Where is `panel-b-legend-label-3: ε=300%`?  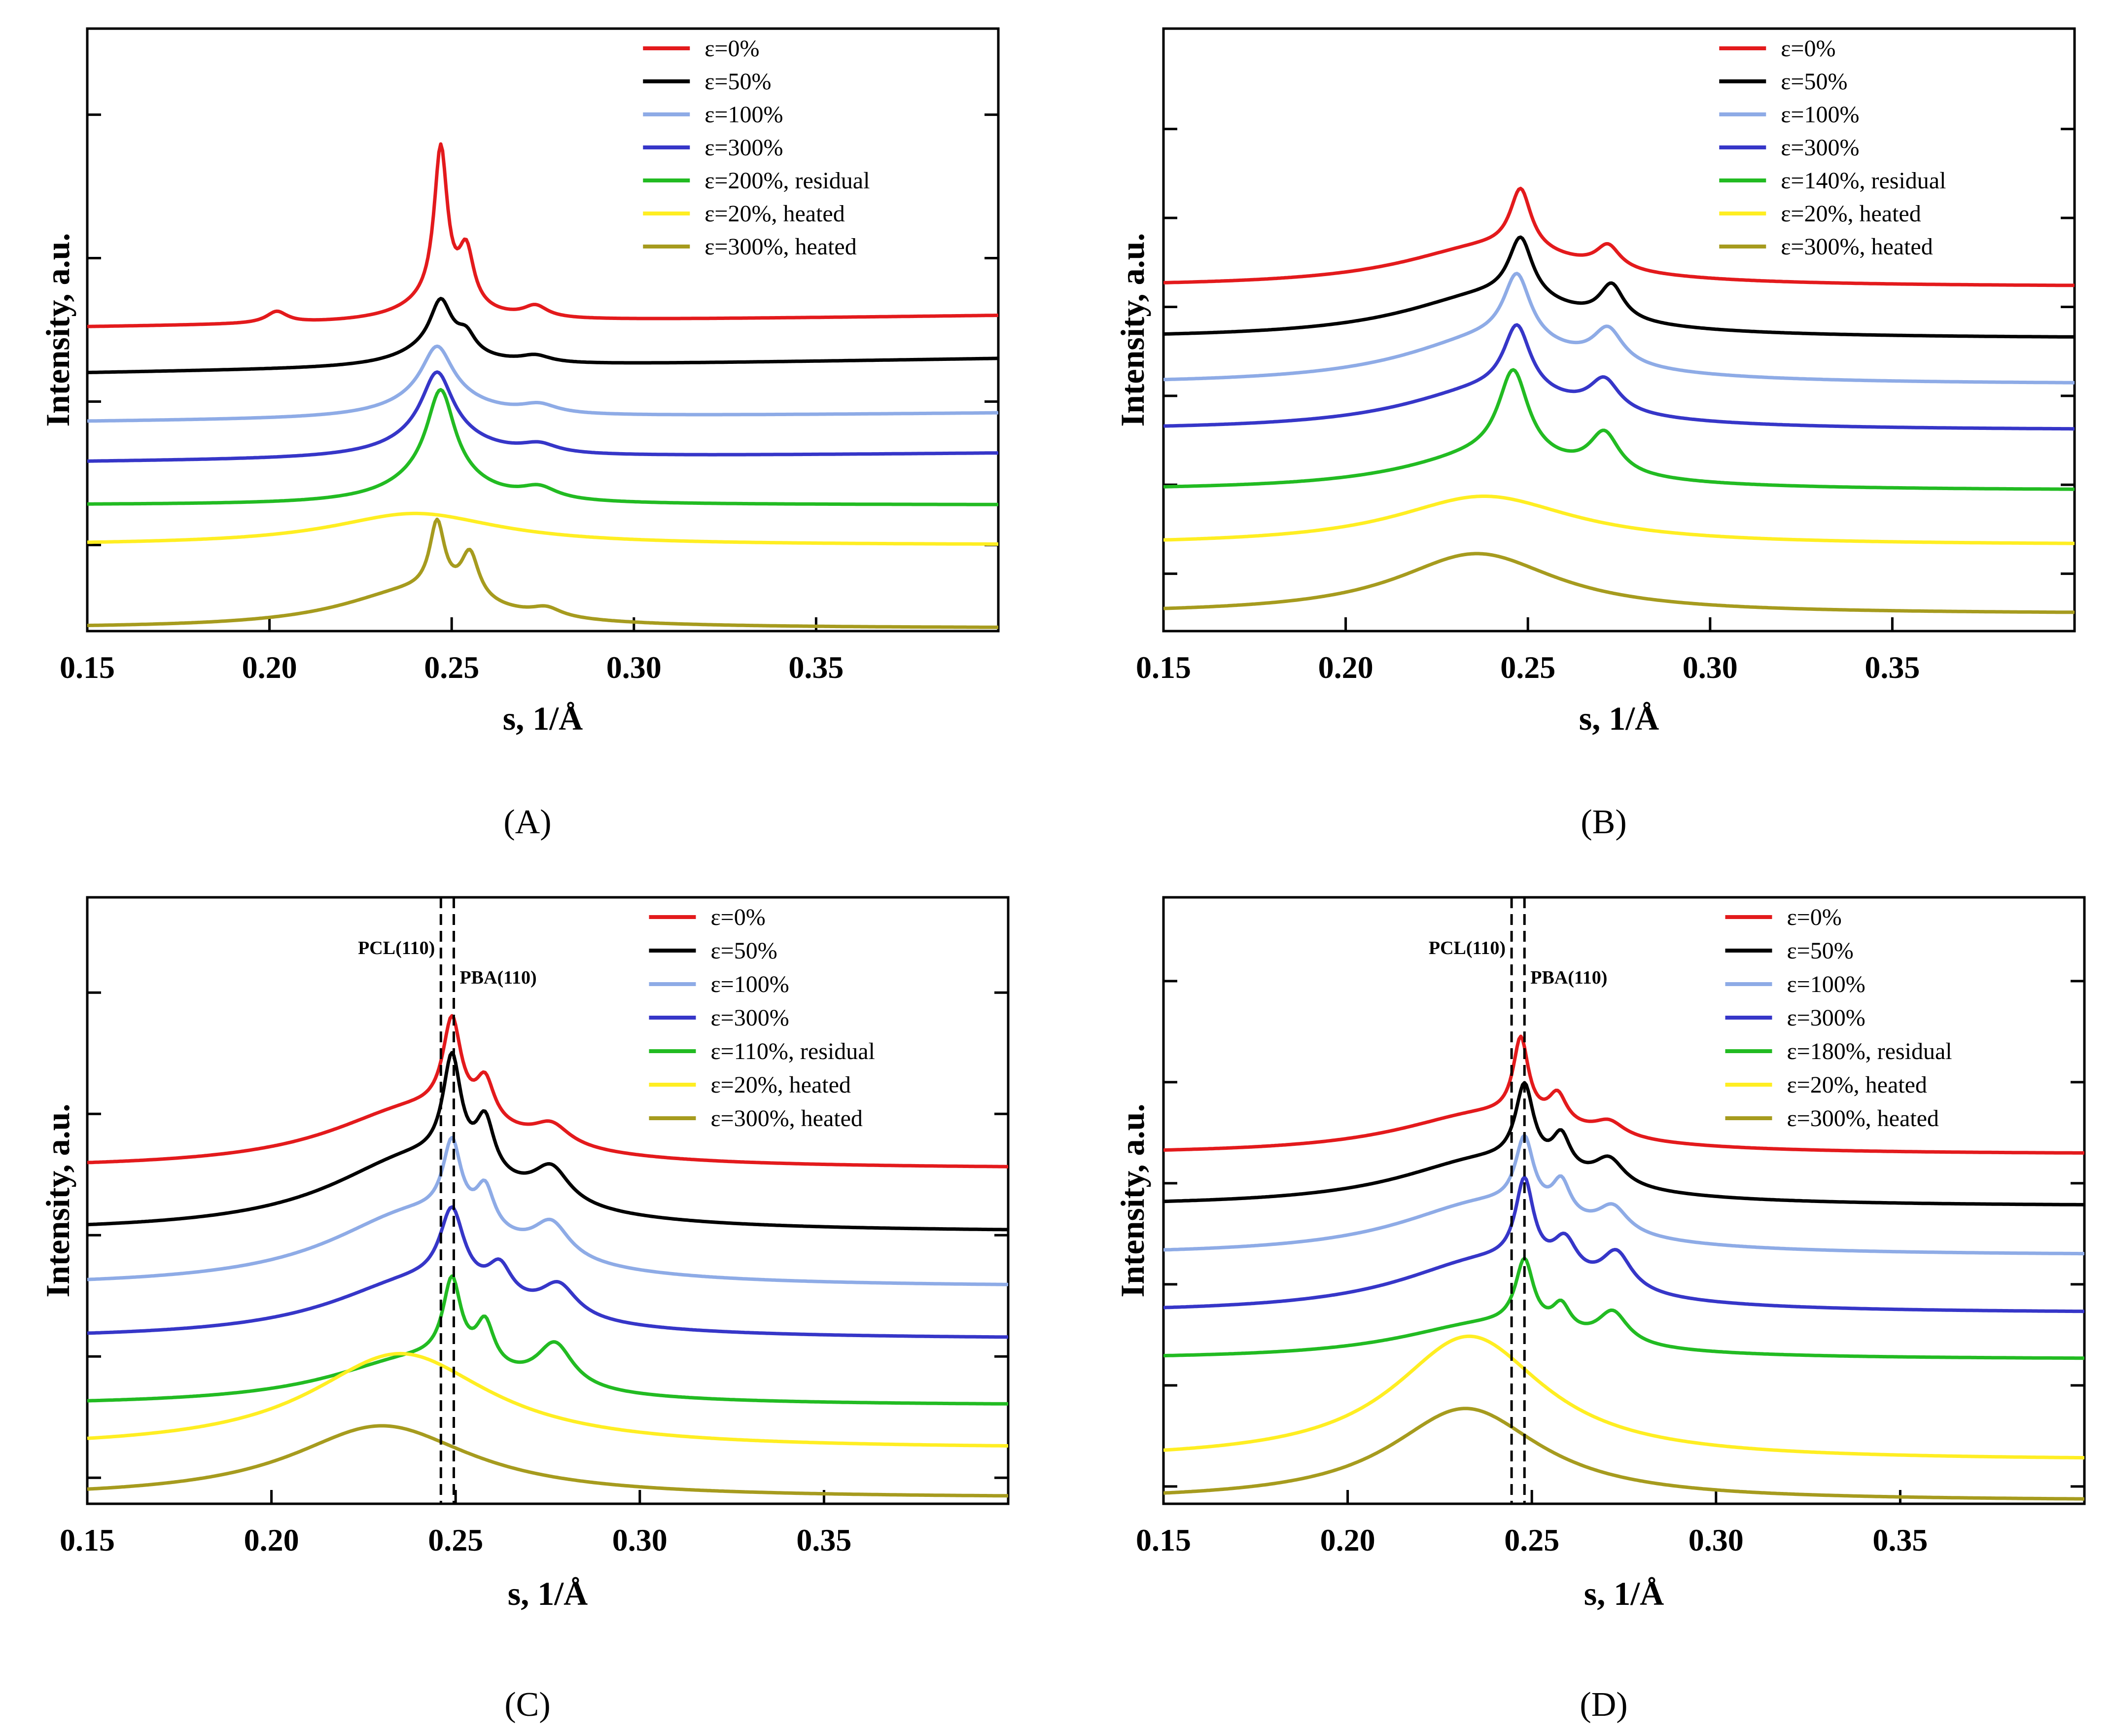
panel-b-legend-label-3: ε=300% is located at coordinates (1820, 148).